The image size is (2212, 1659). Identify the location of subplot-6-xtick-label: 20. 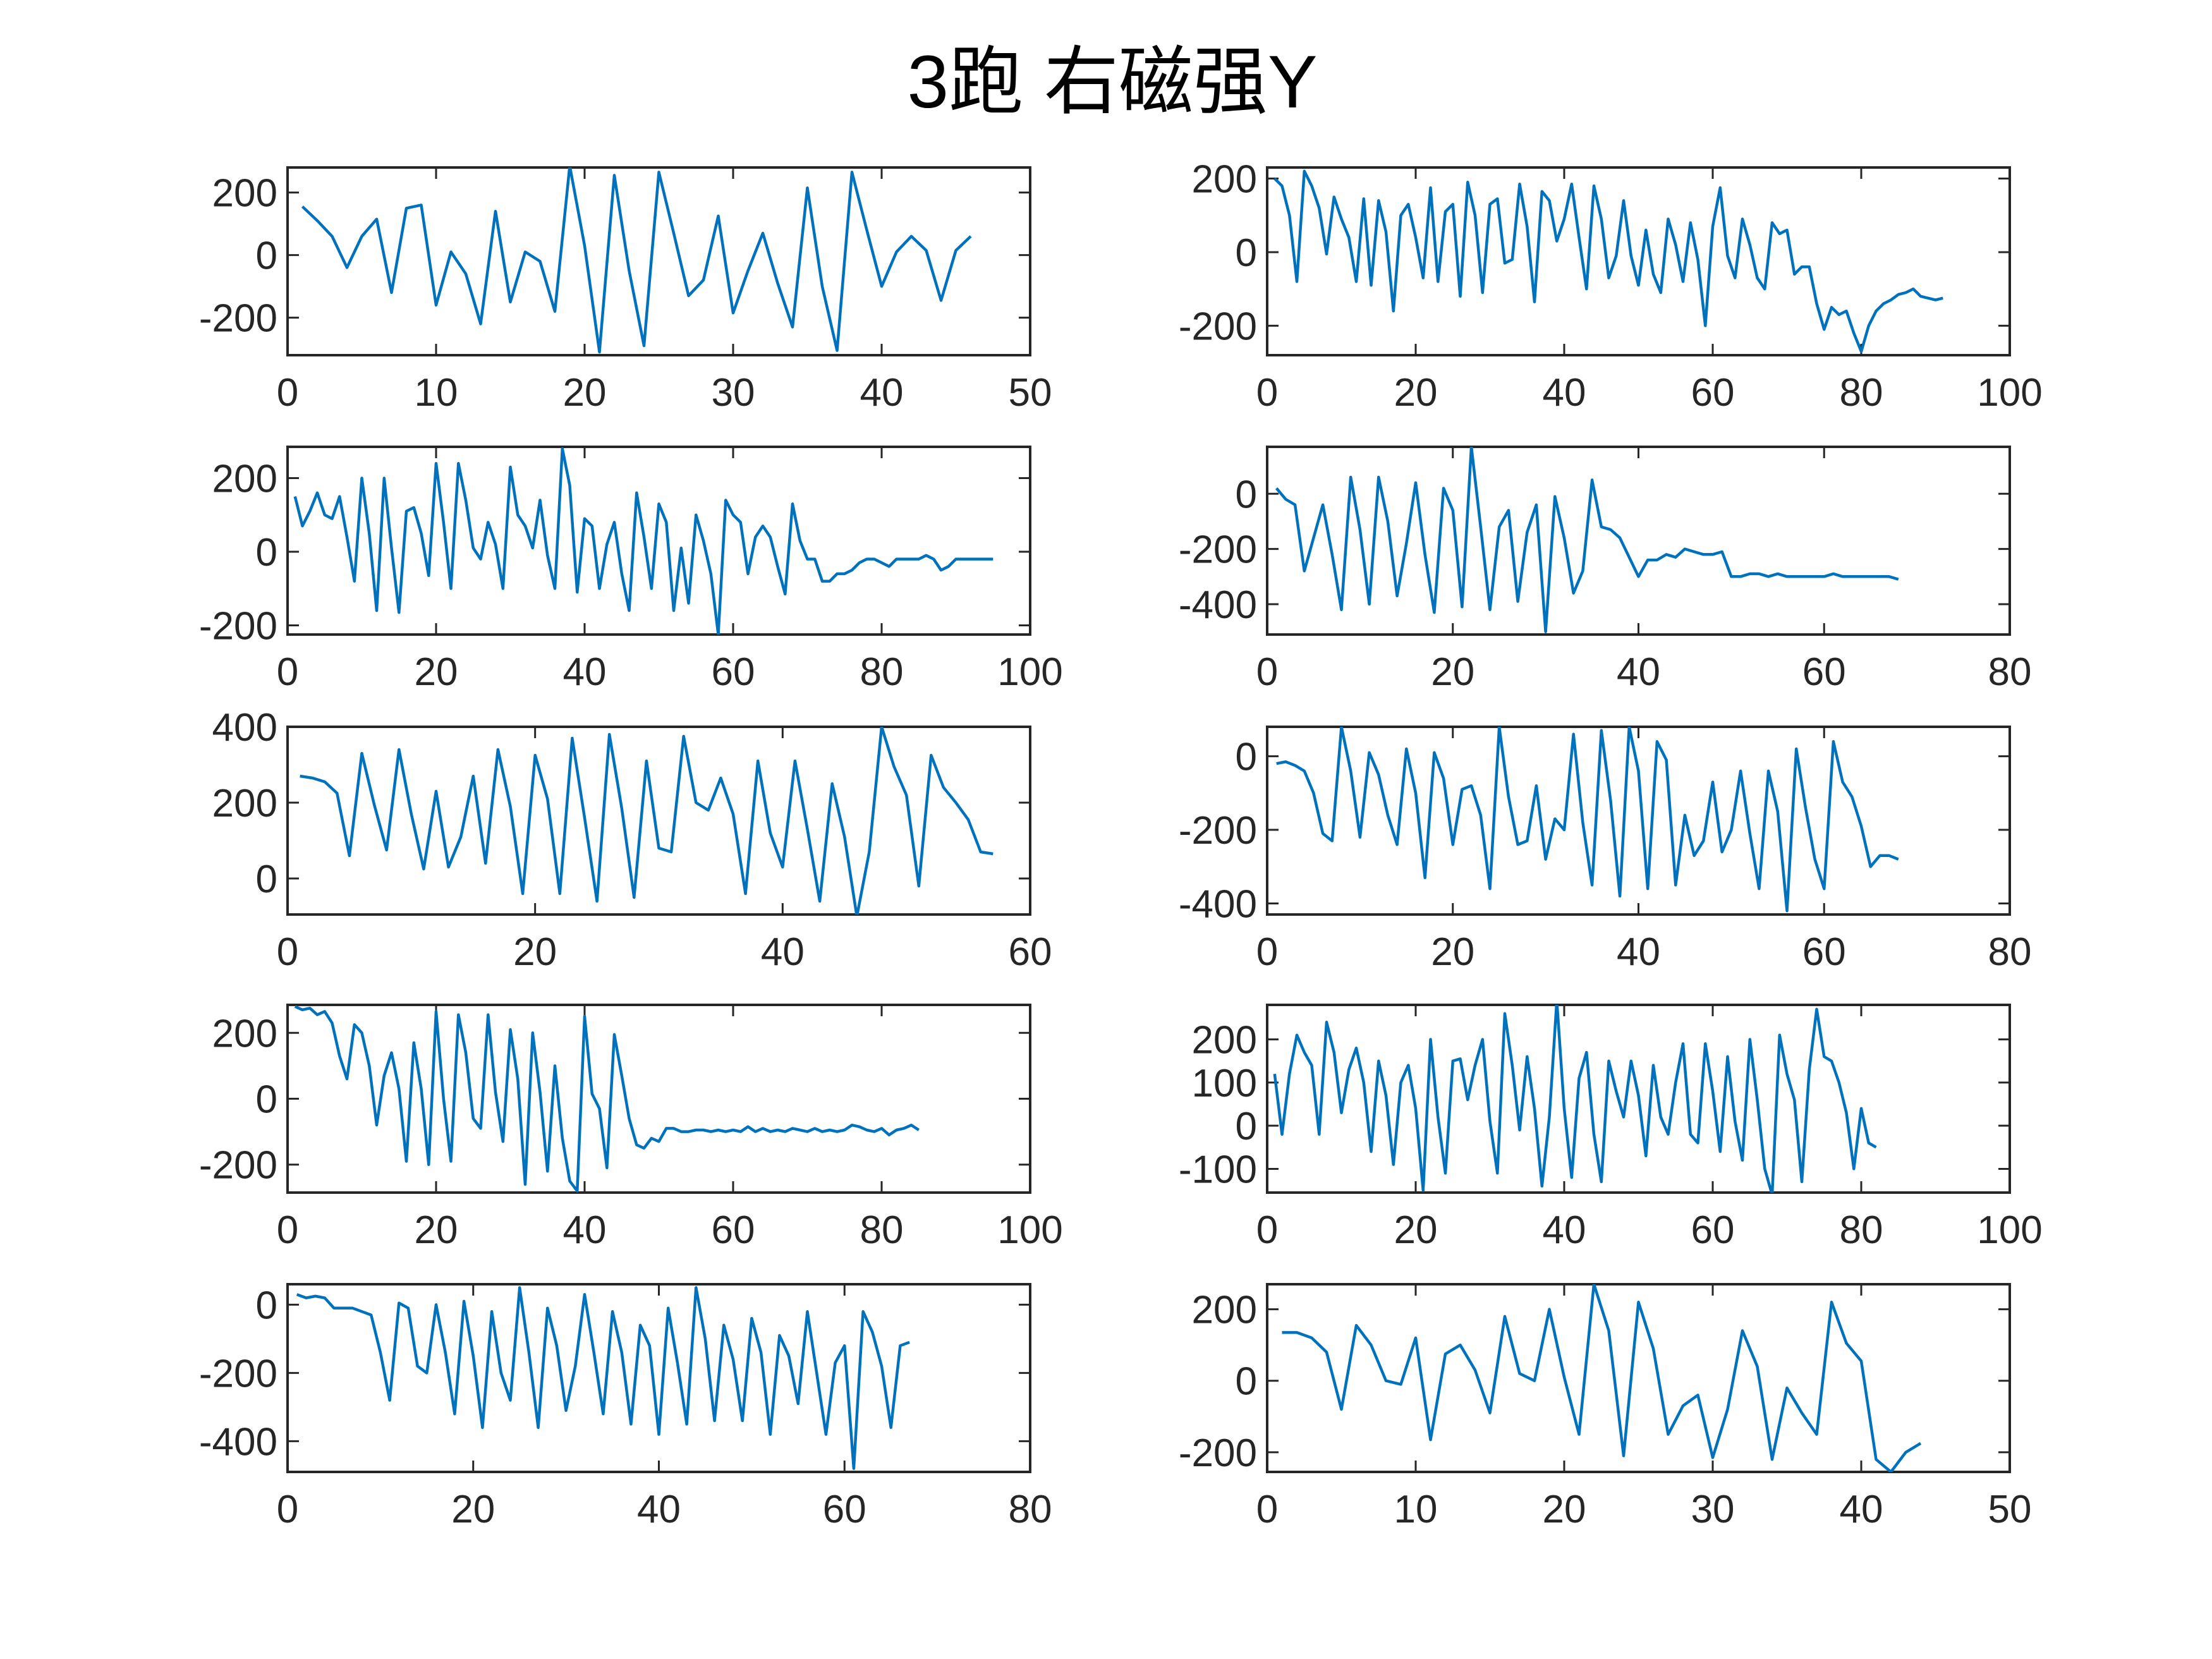
(1452, 952).